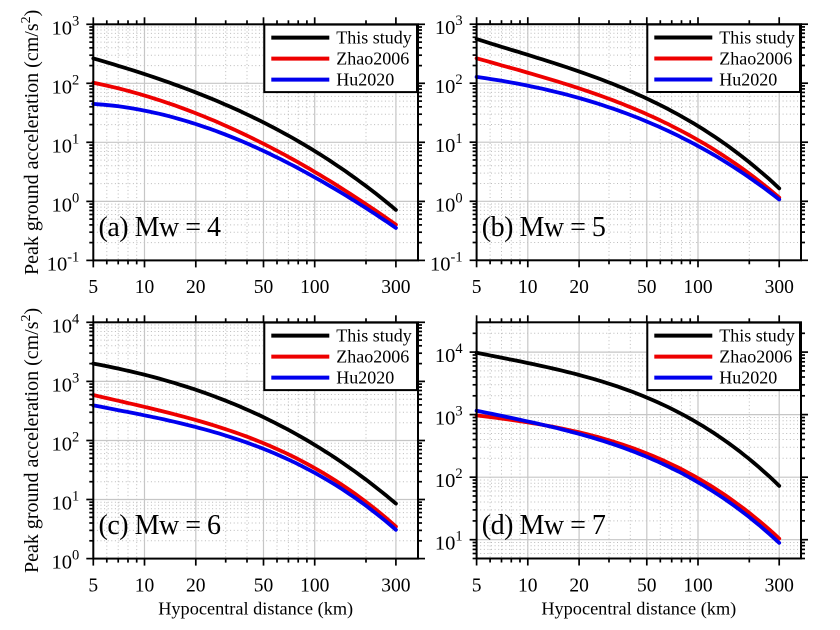 The height and width of the screenshot is (630, 840). I want to click on svg-text: 10², so click(449, 85).